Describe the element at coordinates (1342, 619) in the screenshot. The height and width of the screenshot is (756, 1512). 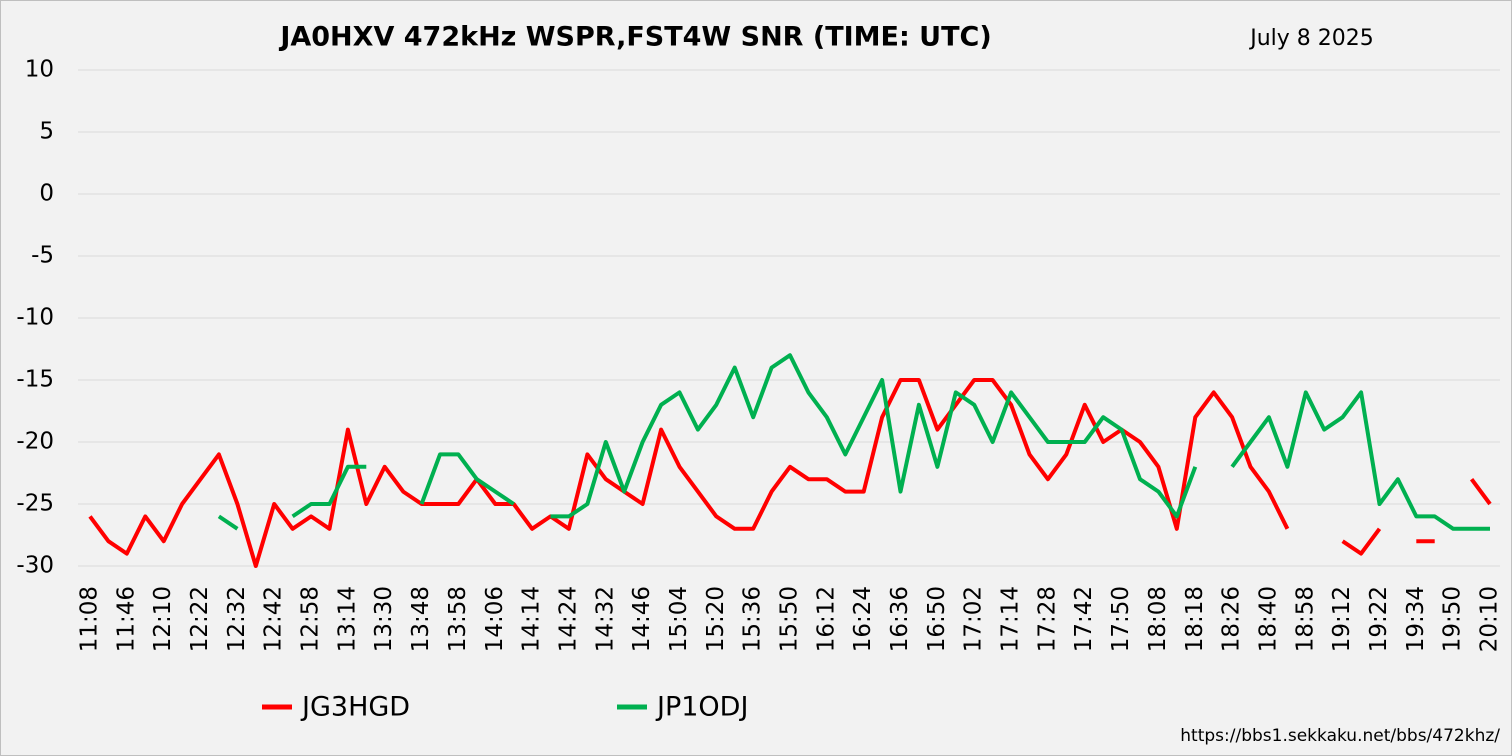
I see `x-tick-label: 19:12` at that location.